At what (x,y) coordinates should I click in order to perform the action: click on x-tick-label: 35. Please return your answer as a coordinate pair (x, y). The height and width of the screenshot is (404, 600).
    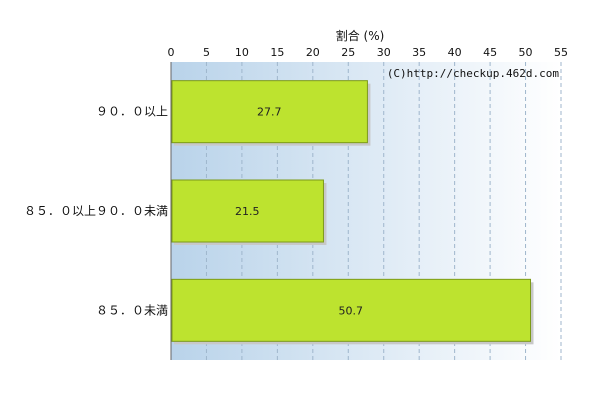
    Looking at the image, I should click on (419, 52).